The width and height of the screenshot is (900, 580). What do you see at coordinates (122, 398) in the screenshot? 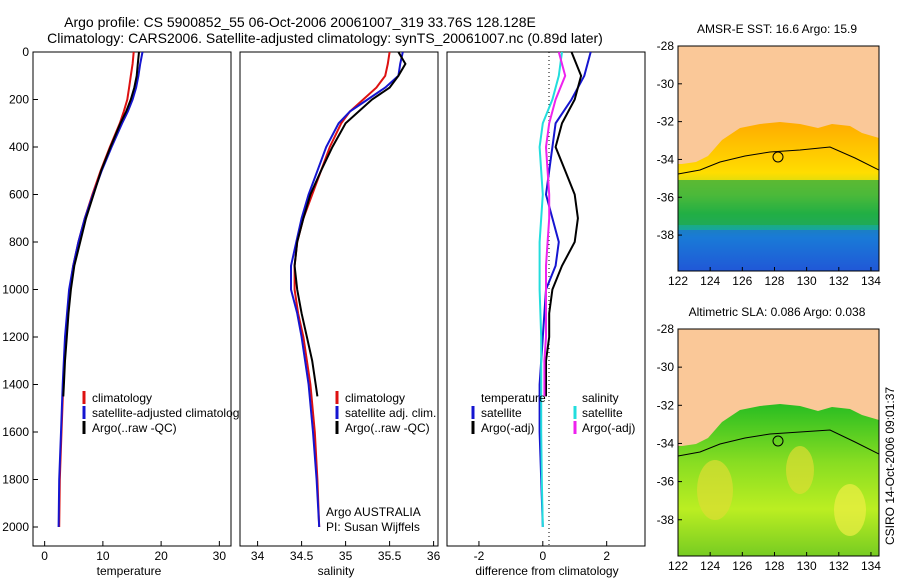
I see `legend-label-climatology: climatology` at bounding box center [122, 398].